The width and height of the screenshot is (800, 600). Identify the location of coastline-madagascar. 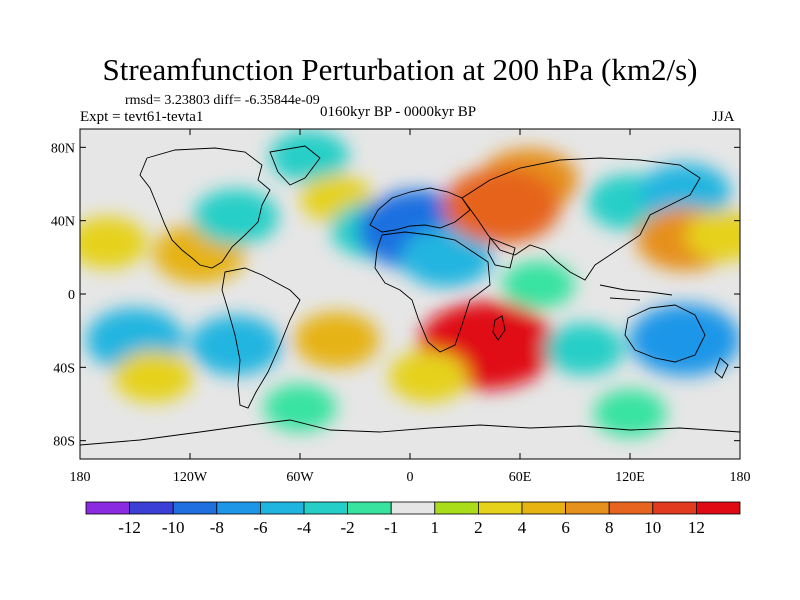
(499, 328).